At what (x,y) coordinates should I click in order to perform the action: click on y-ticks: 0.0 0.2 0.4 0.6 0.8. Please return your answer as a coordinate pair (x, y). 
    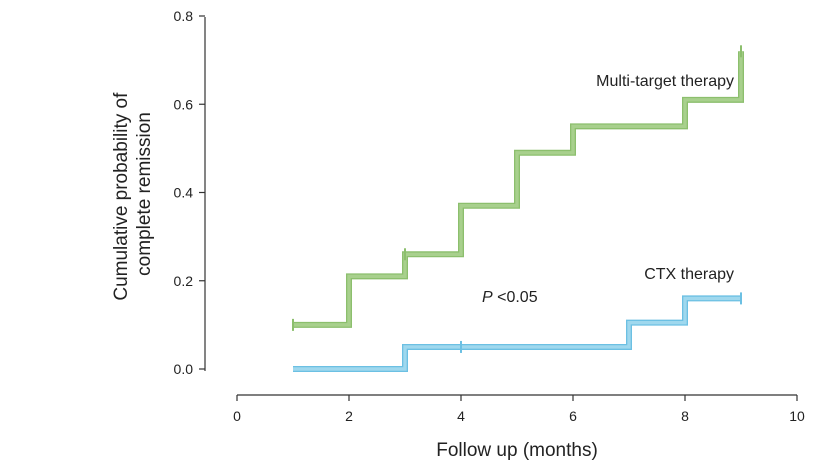
    Looking at the image, I should click on (189, 192).